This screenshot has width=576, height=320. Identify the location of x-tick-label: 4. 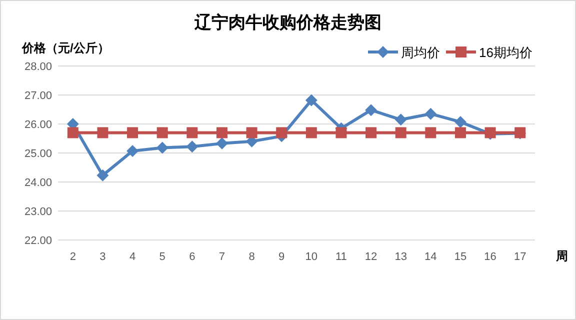
(132, 257).